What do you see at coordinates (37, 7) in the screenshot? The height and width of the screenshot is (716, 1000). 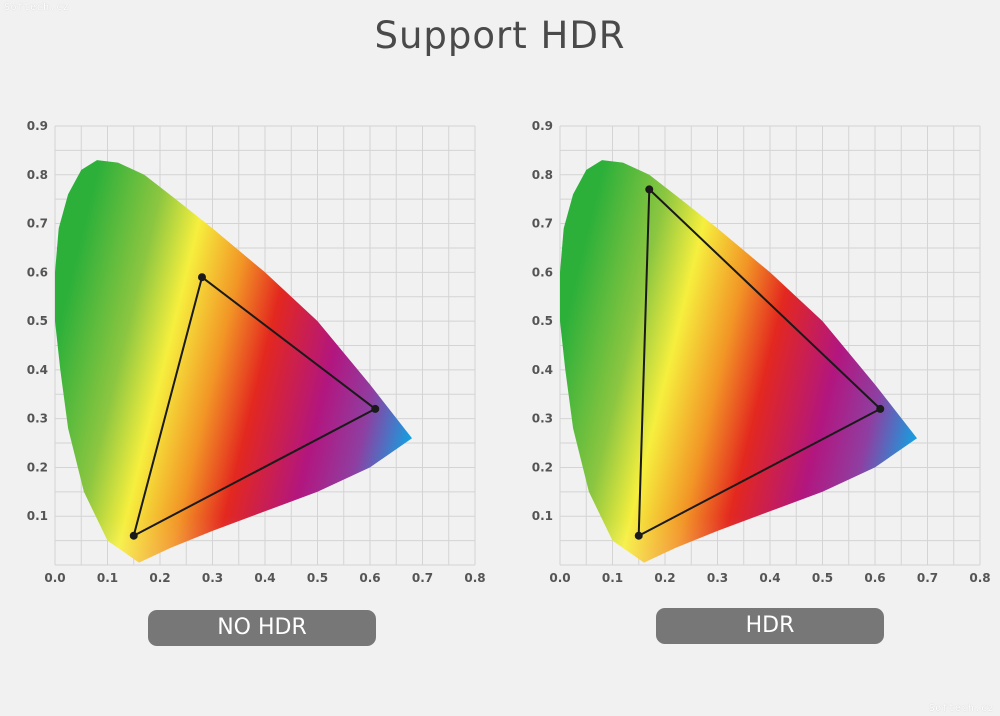 I see `watermark-top: Softech.cz` at bounding box center [37, 7].